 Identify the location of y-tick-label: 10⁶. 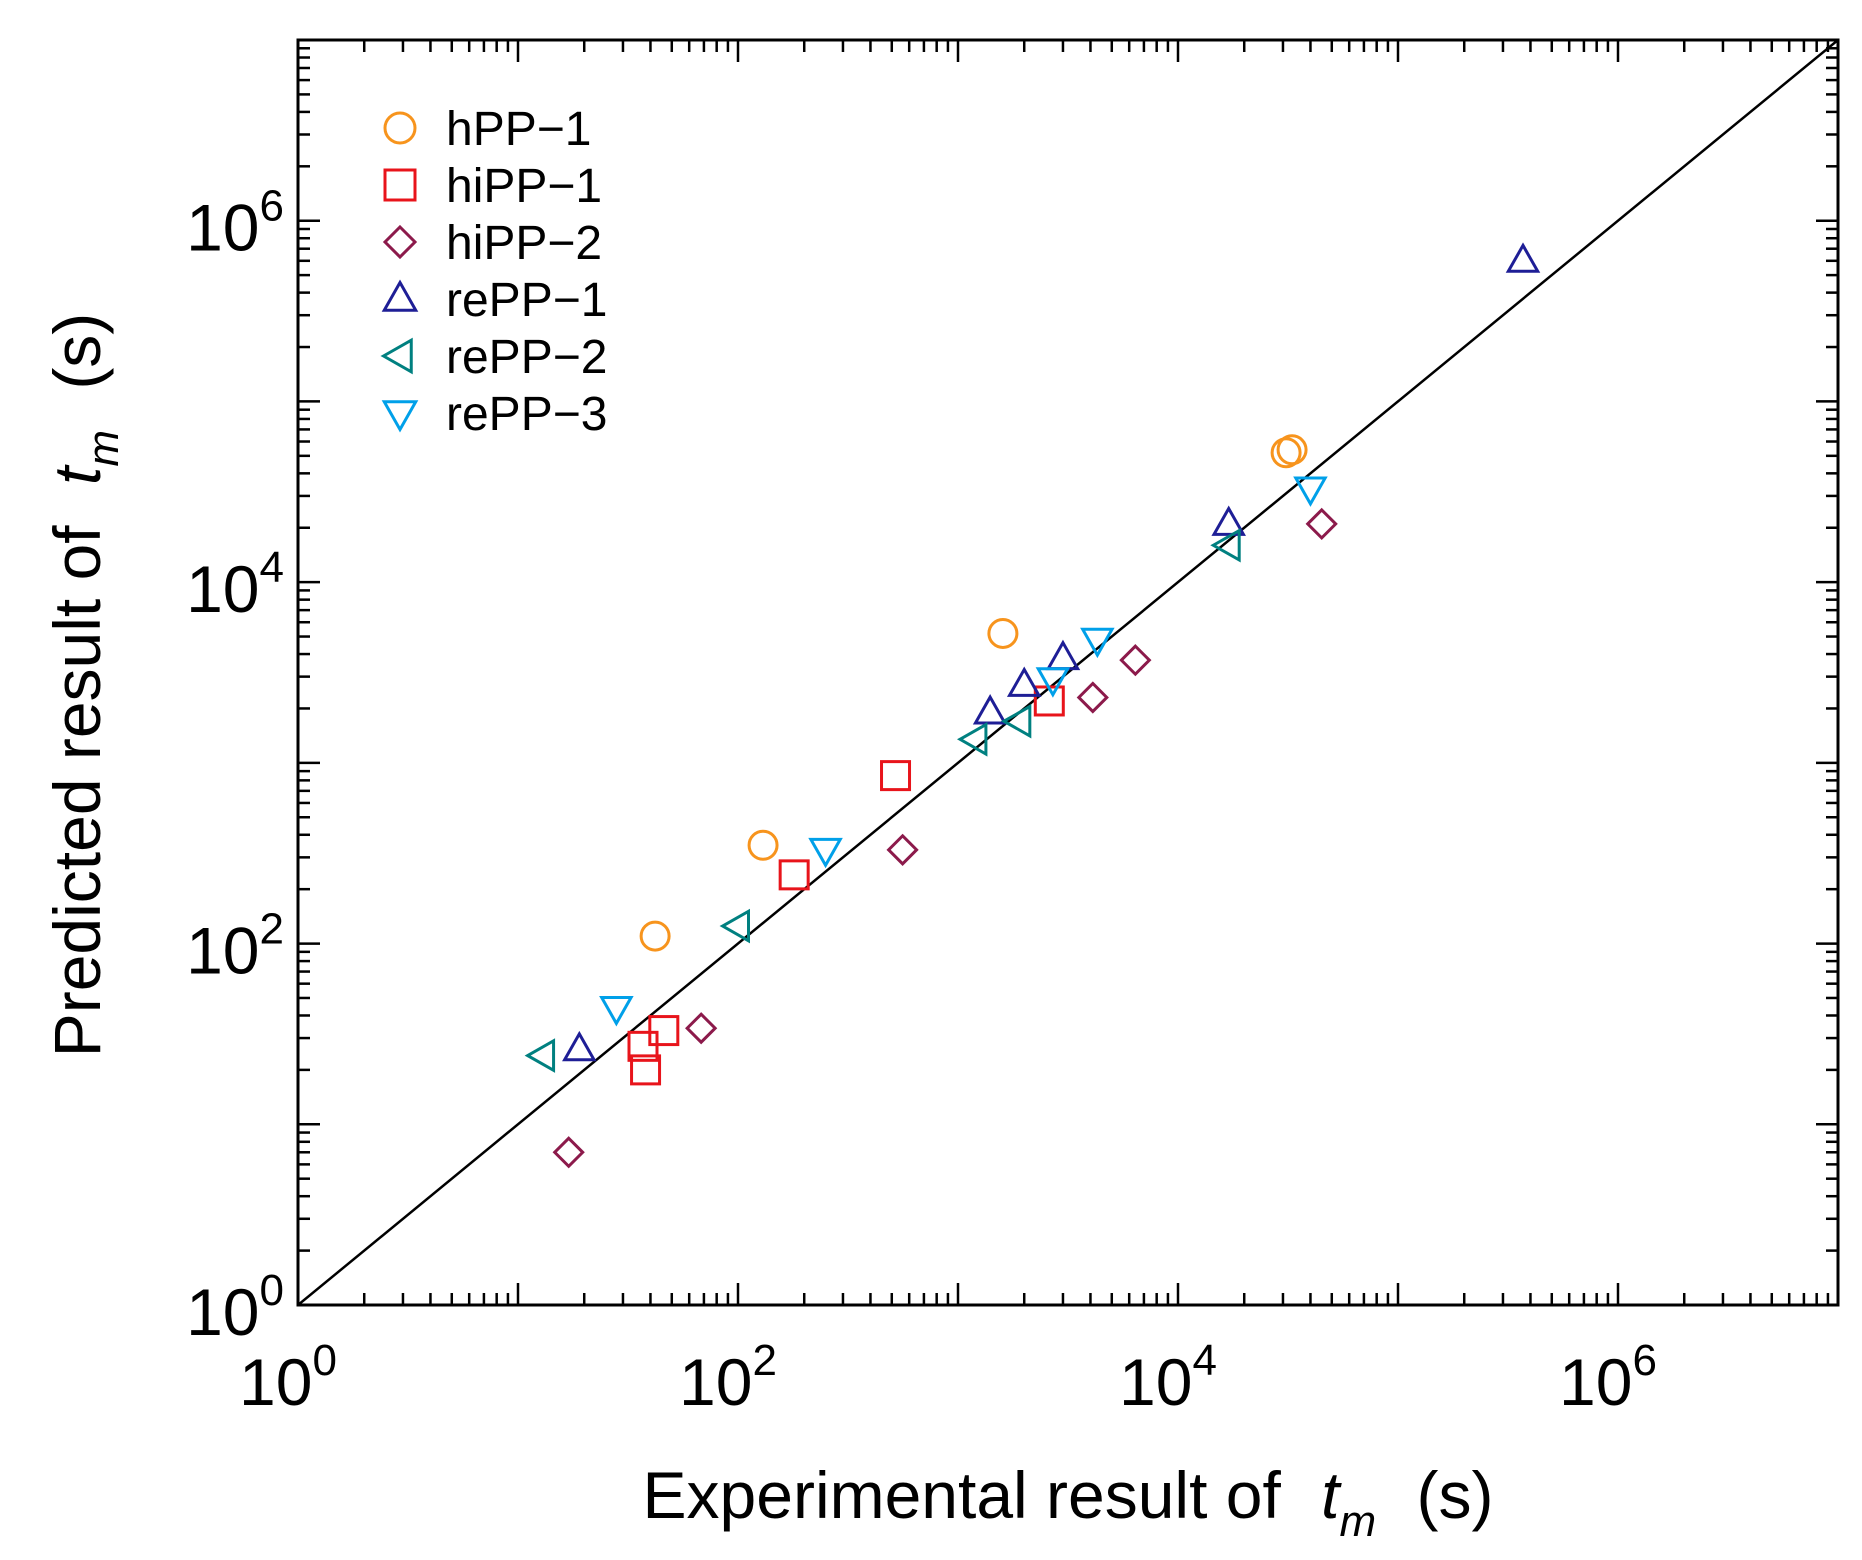
(235, 223).